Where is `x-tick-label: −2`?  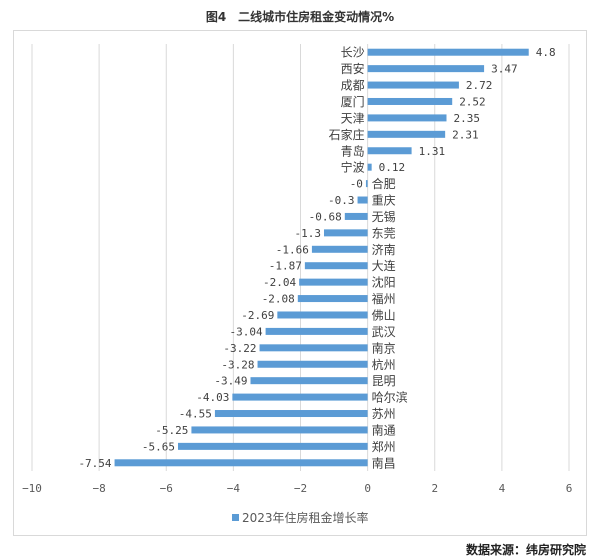 x-tick-label: −2 is located at coordinates (300, 488).